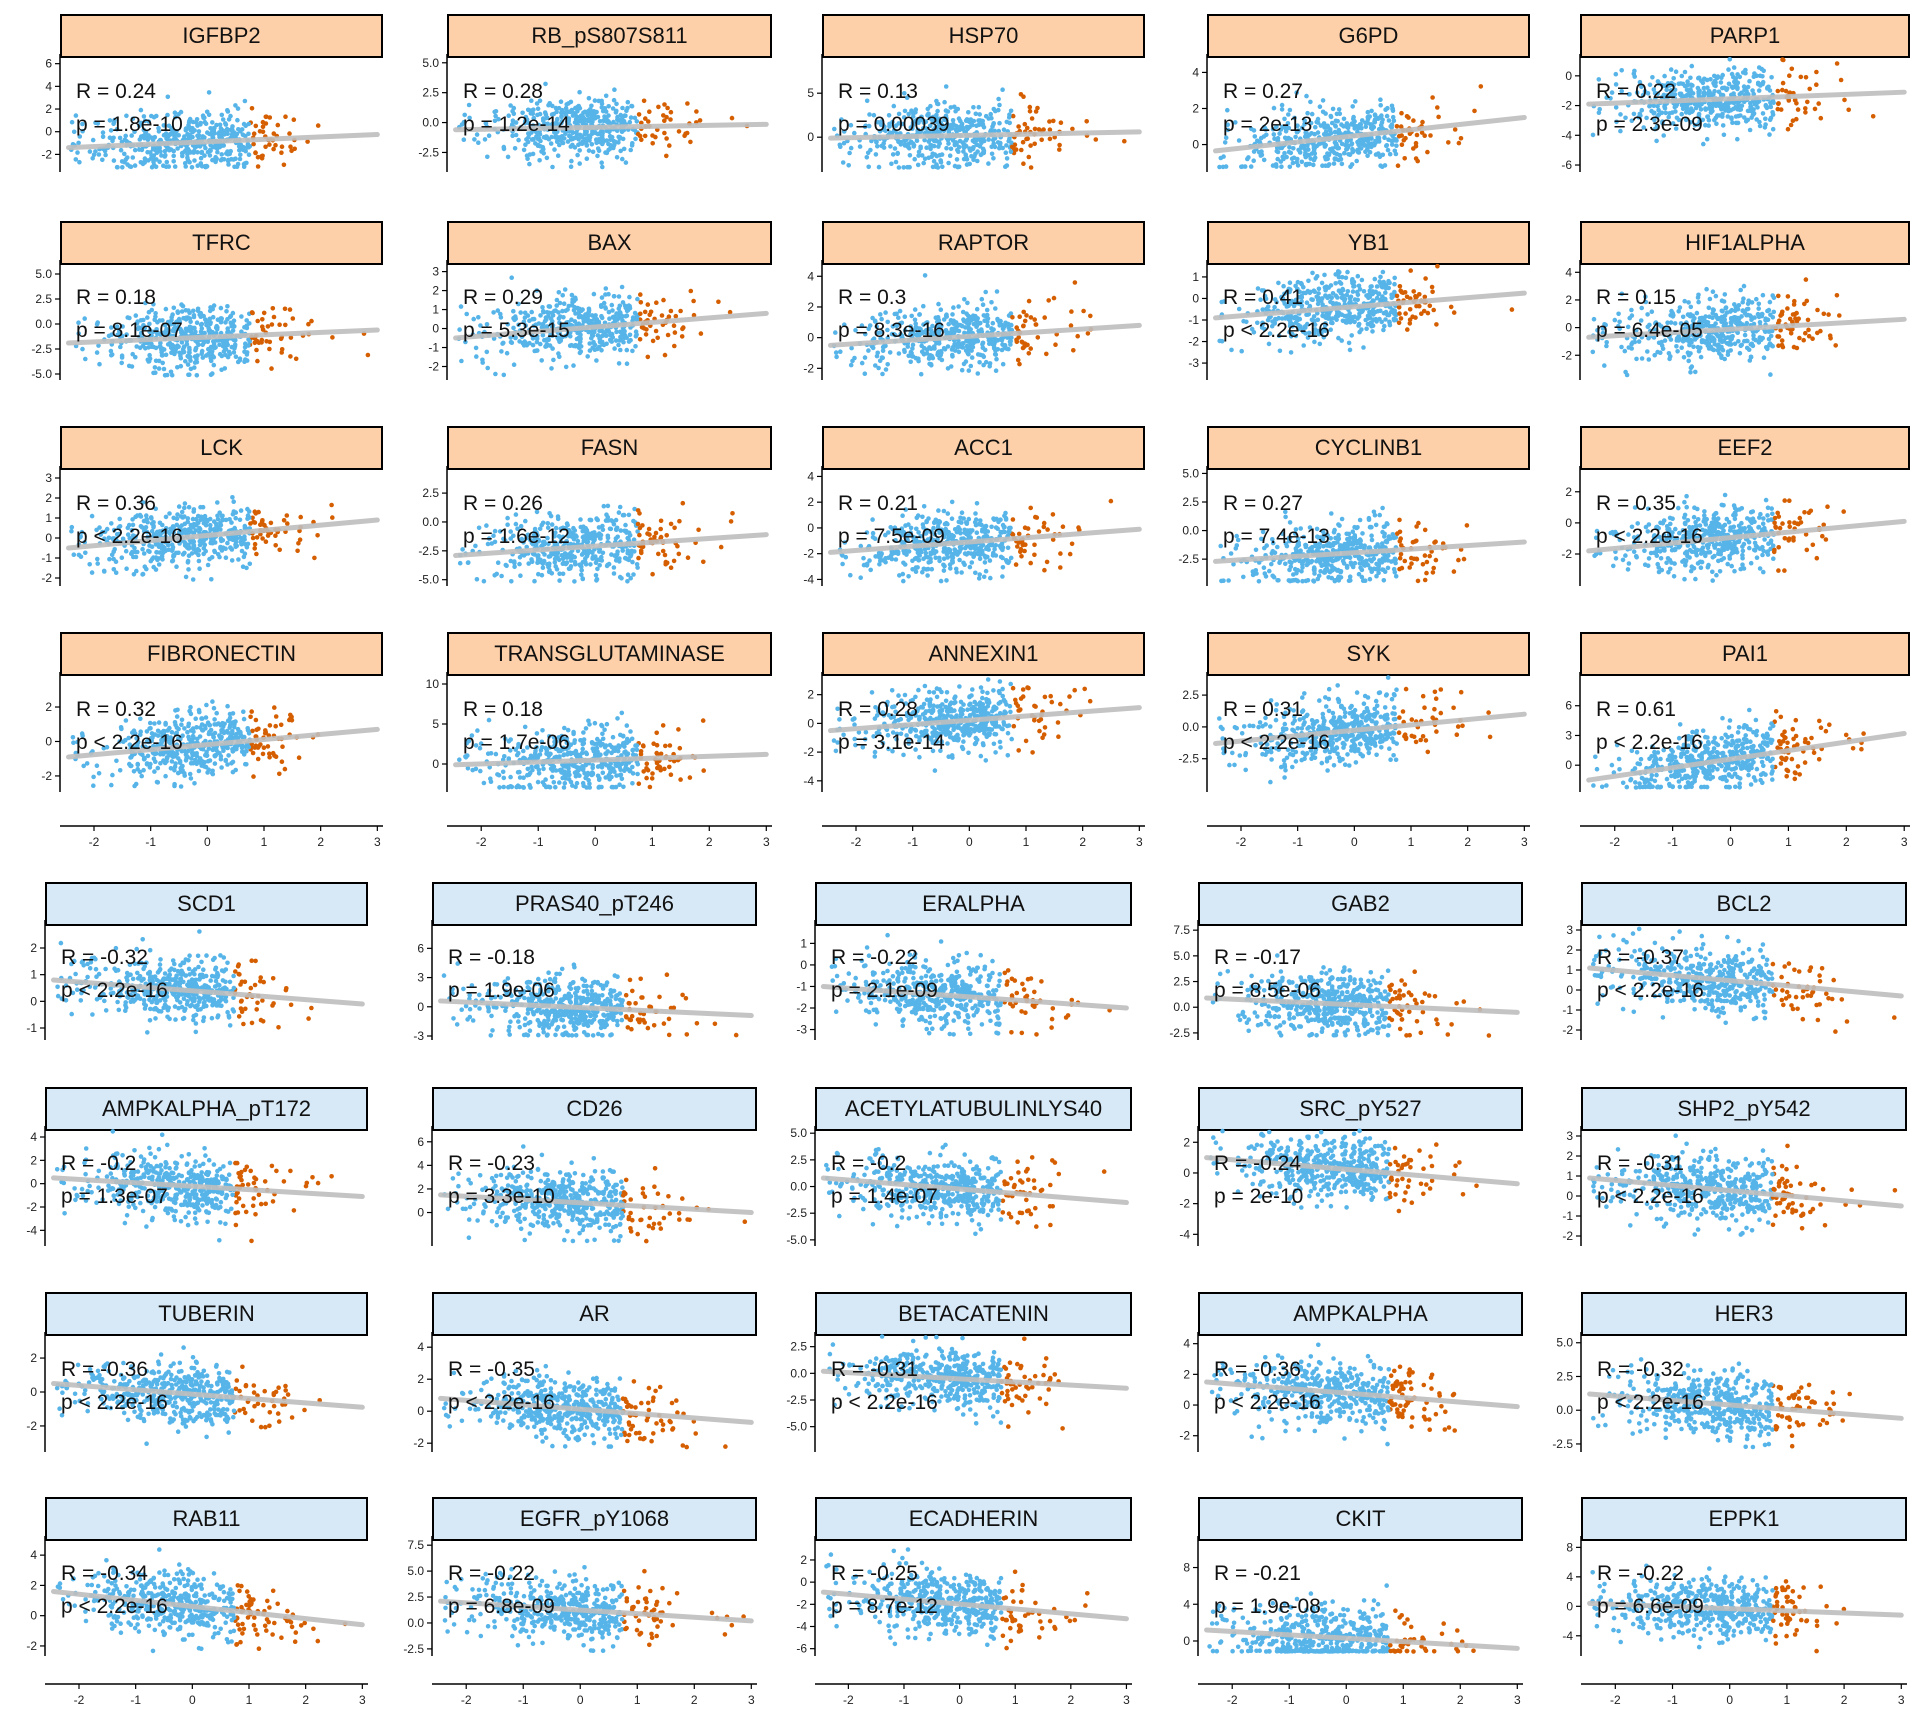 The width and height of the screenshot is (1920, 1728). What do you see at coordinates (46, 154) in the screenshot?
I see `y-tick-label: -2` at bounding box center [46, 154].